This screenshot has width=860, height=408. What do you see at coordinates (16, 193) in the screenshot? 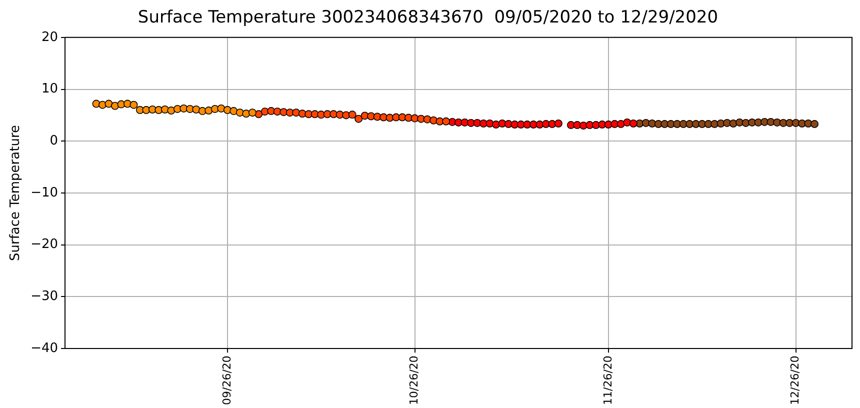
I see `y-axis-title: Surface Temperature` at bounding box center [16, 193].